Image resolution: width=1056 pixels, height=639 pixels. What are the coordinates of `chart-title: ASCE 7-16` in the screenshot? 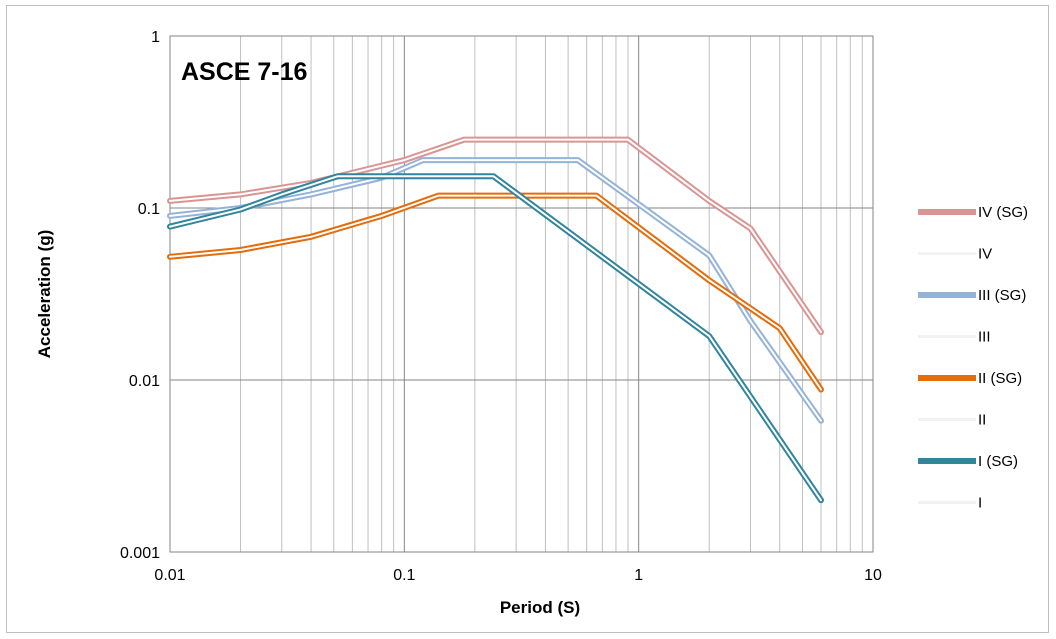 It's located at (244, 72).